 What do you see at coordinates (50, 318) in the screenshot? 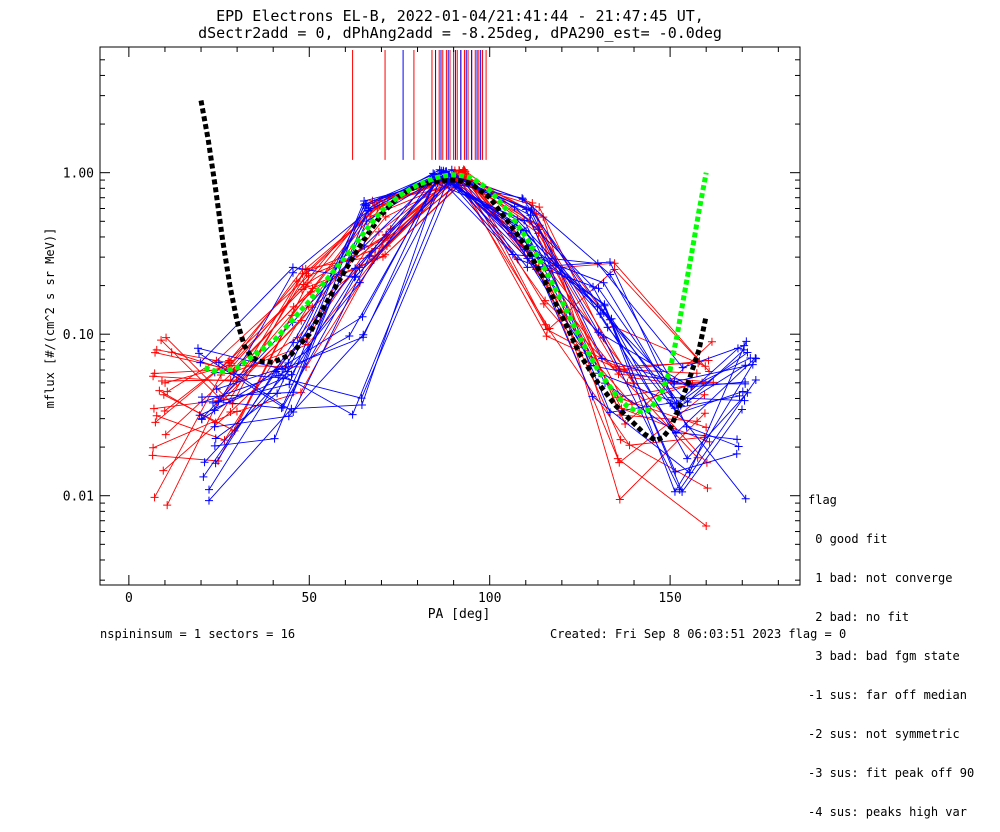
I see `y-axis-label: mflux [#/(cm^2 s sr MeV)]` at bounding box center [50, 318].